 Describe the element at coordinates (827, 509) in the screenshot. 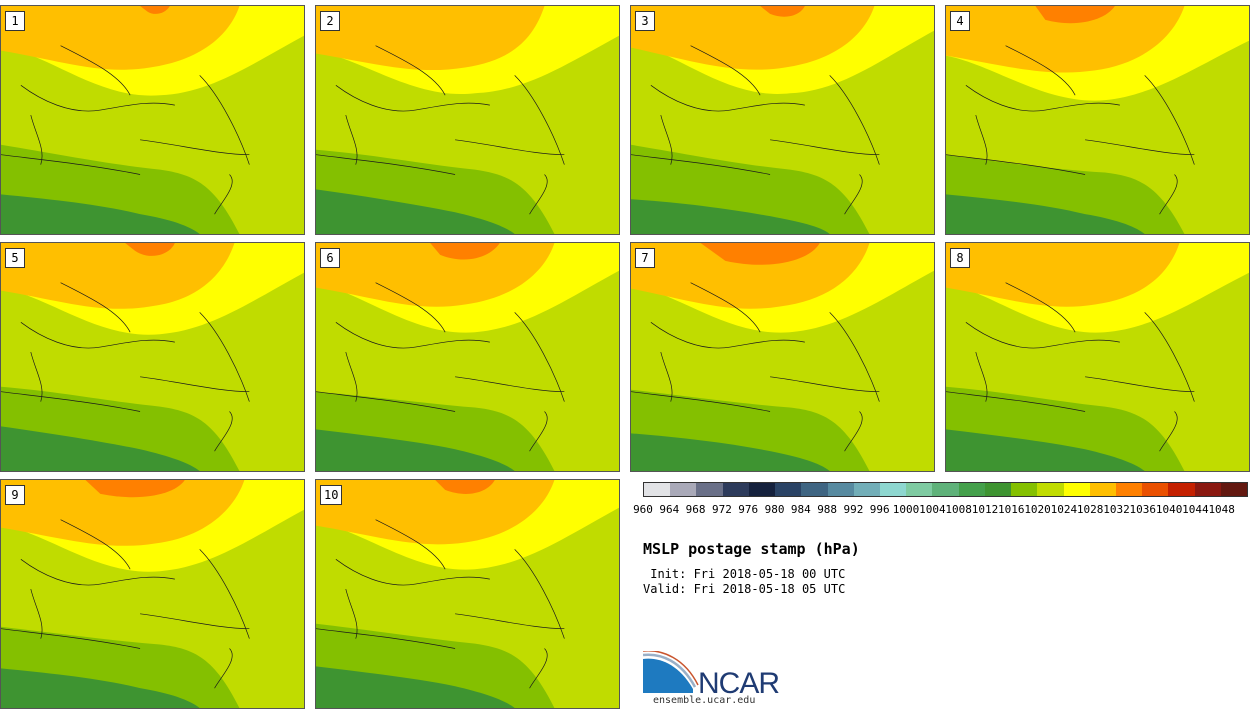

I see `colorbar-tick-label: 988` at that location.